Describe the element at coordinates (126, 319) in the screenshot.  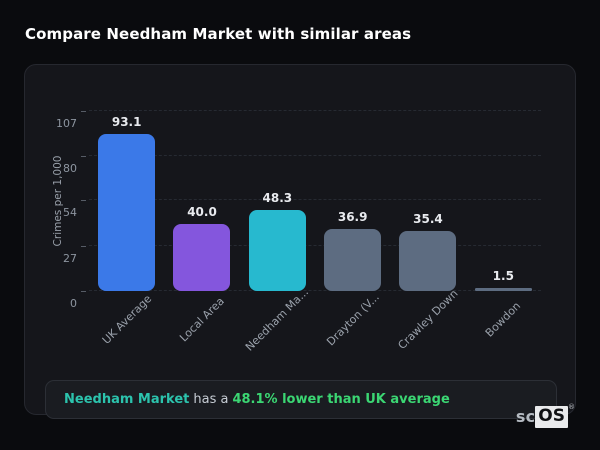
I see `x-axis-label-uk-average: UK Average` at that location.